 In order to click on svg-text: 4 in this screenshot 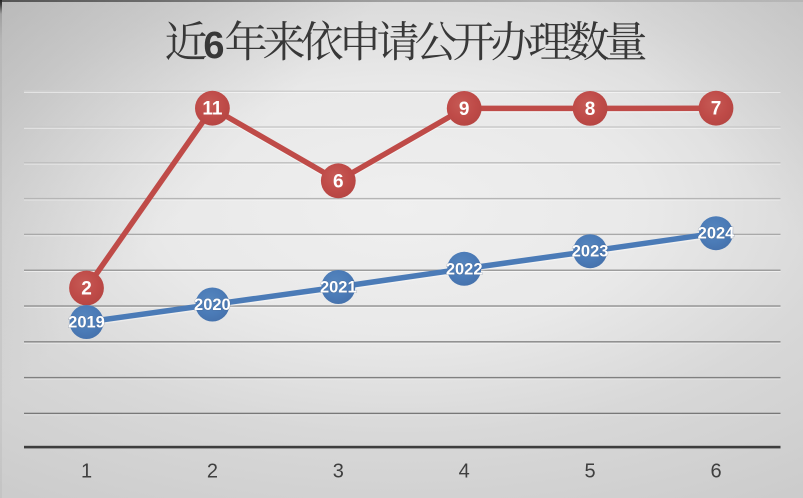, I will do `click(464, 472)`.